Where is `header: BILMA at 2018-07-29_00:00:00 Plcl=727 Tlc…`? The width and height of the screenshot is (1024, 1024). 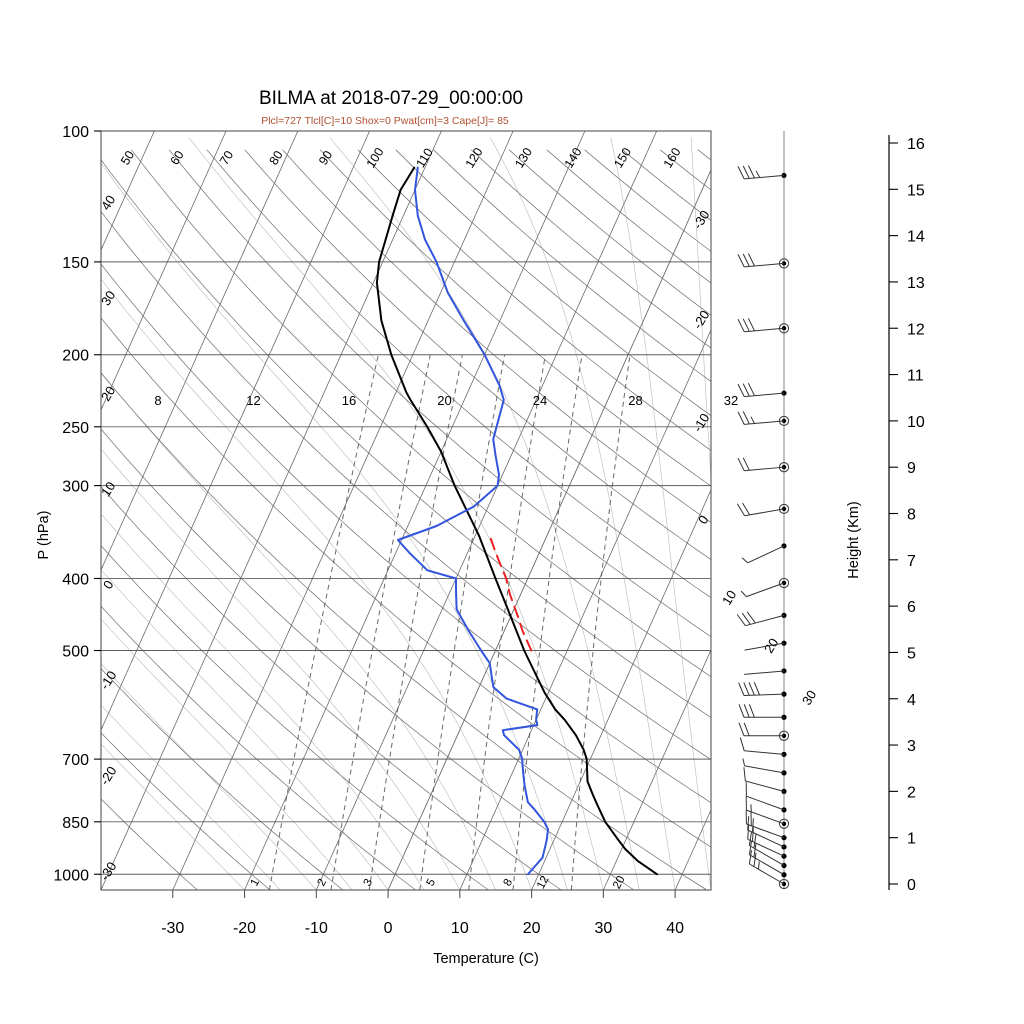 header: BILMA at 2018-07-29_00:00:00 Plcl=727 Tlc… is located at coordinates (391, 107).